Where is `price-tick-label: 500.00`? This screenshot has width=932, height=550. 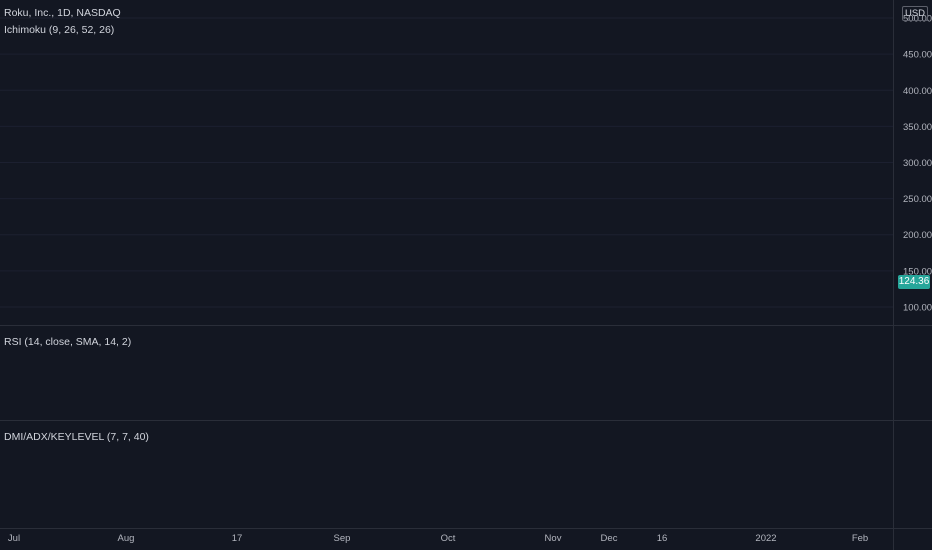
price-tick-label: 500.00 is located at coordinates (917, 19).